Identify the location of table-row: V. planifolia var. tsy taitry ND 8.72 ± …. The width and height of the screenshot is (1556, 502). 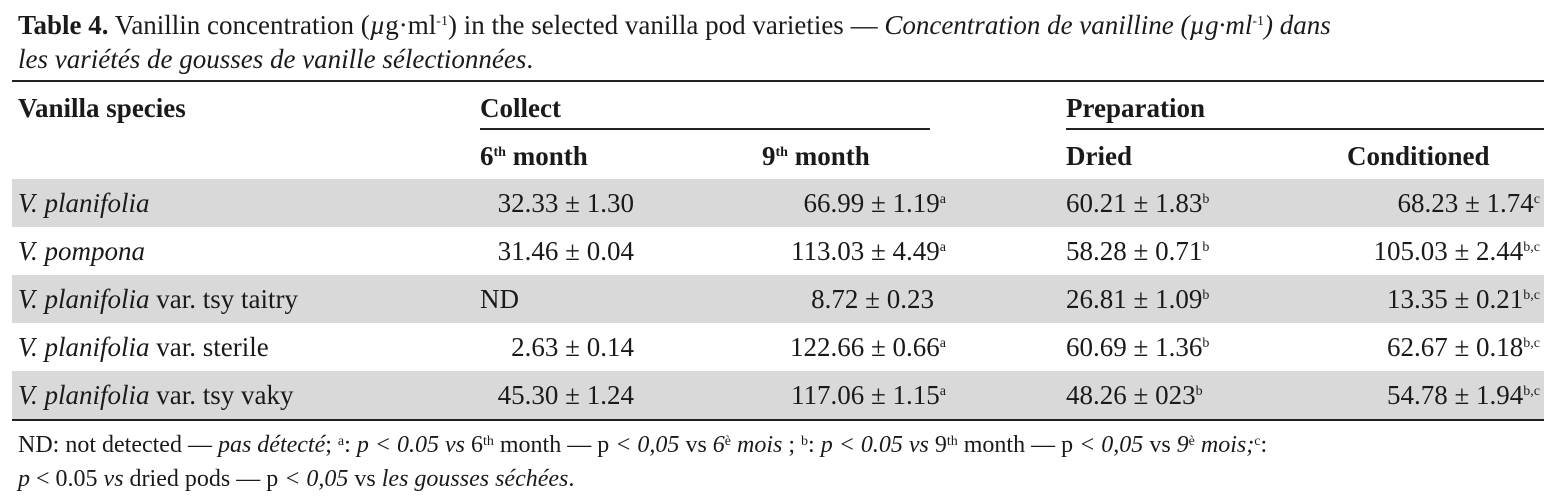
(778, 299).